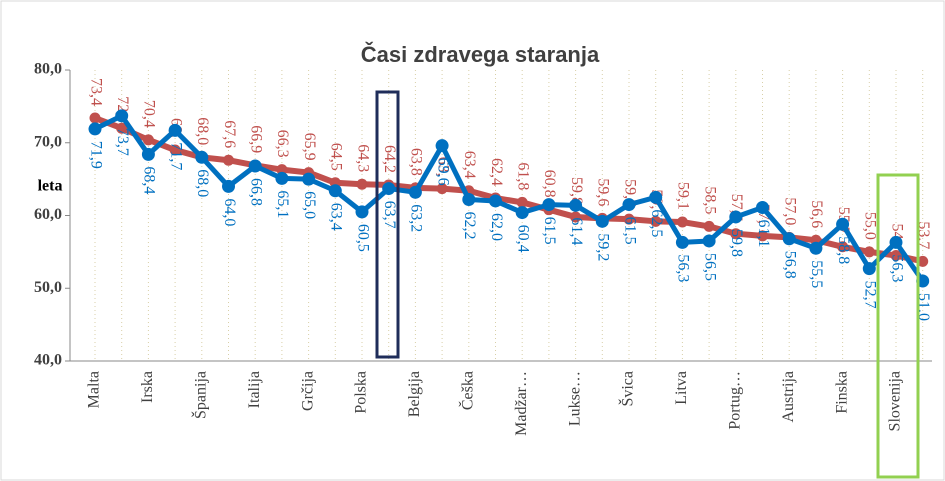 This screenshot has width=945, height=481. I want to click on x-tick-label: Italija, so click(254, 389).